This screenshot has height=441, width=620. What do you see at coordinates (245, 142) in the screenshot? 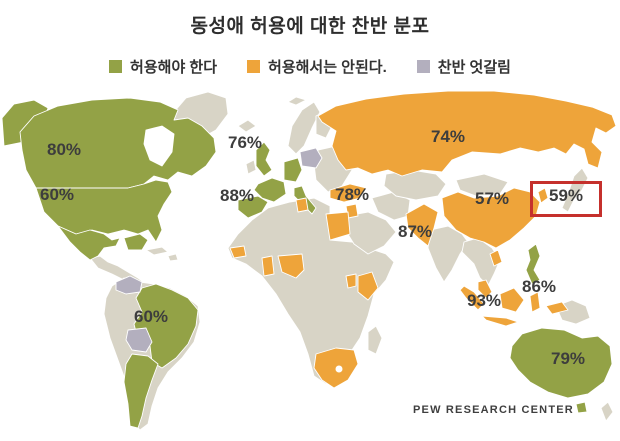
I see `pct-label-uk: 76%` at bounding box center [245, 142].